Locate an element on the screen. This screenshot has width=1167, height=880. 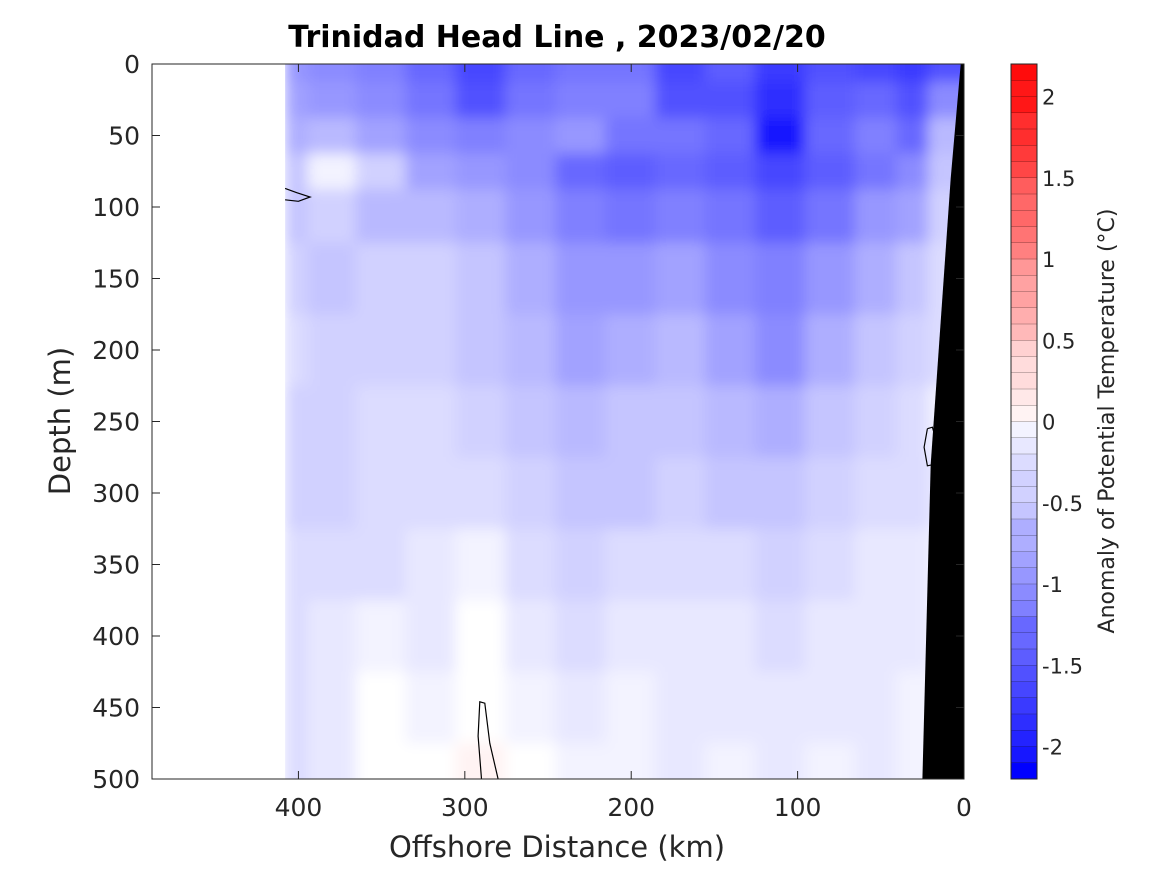
y-tick-label: 500 is located at coordinates (116, 779).